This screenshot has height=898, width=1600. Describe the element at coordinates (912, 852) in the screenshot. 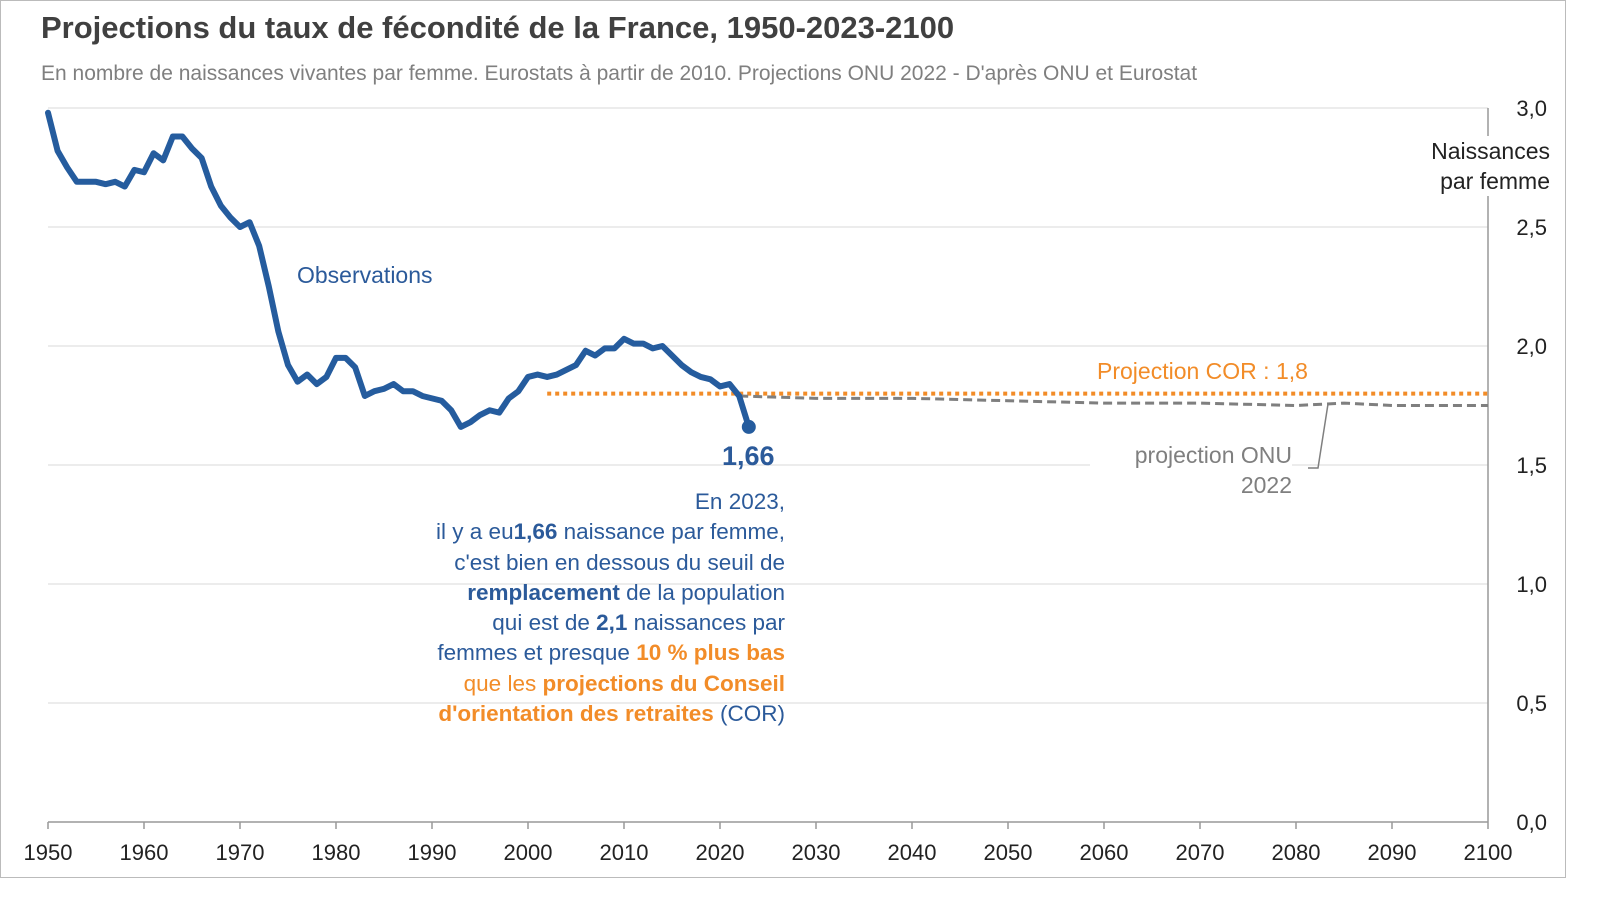

I see `x-tick-label: 2040` at that location.